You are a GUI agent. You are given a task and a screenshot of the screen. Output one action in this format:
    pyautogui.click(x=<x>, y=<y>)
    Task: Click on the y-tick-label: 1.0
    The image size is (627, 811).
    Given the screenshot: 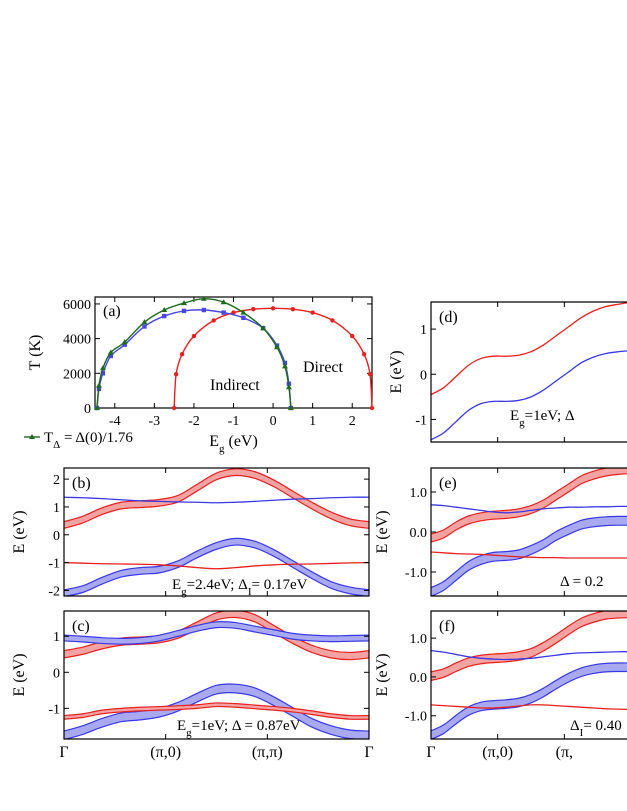 What is the action you would take?
    pyautogui.click(x=419, y=639)
    